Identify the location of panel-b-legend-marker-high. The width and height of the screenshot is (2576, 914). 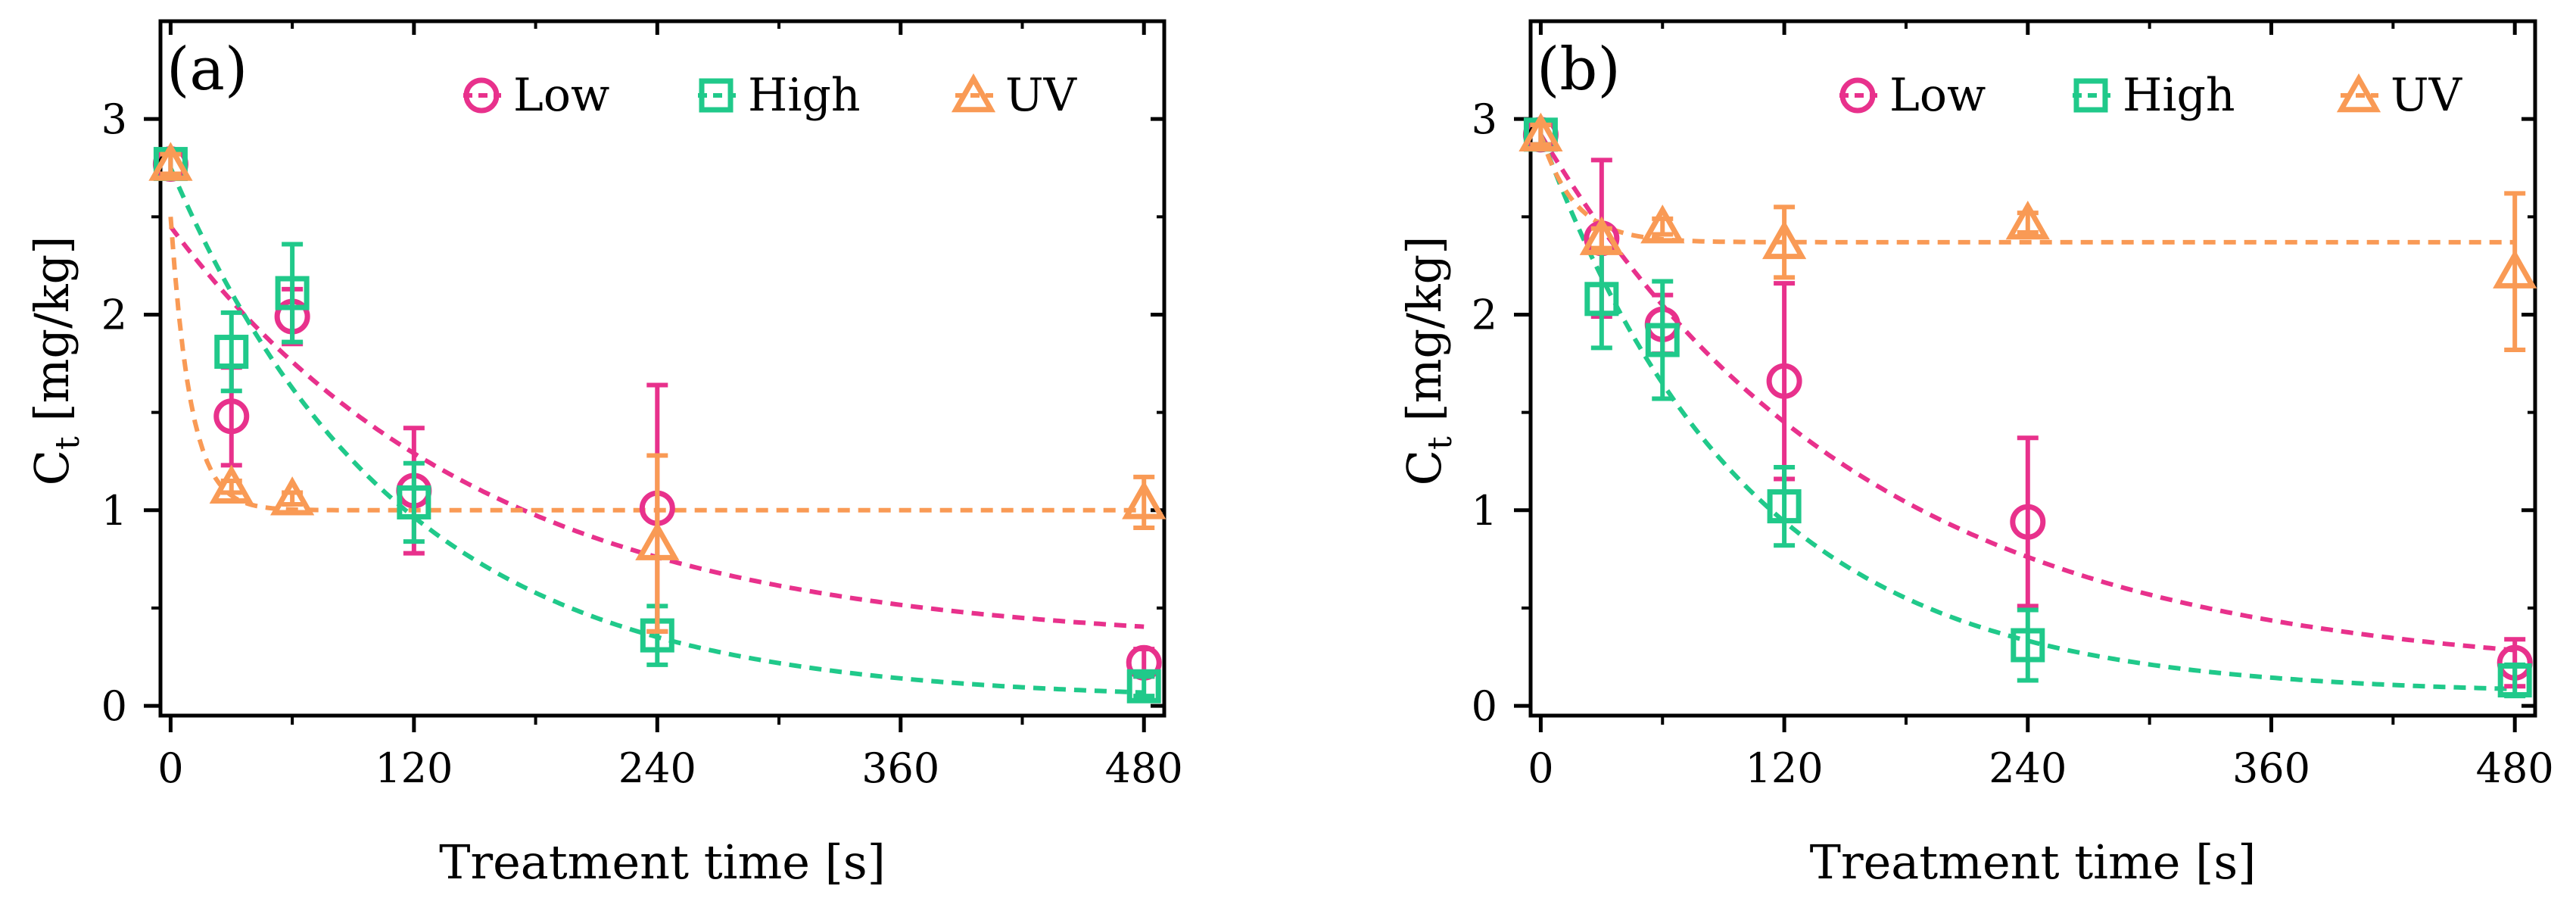
(2090, 95).